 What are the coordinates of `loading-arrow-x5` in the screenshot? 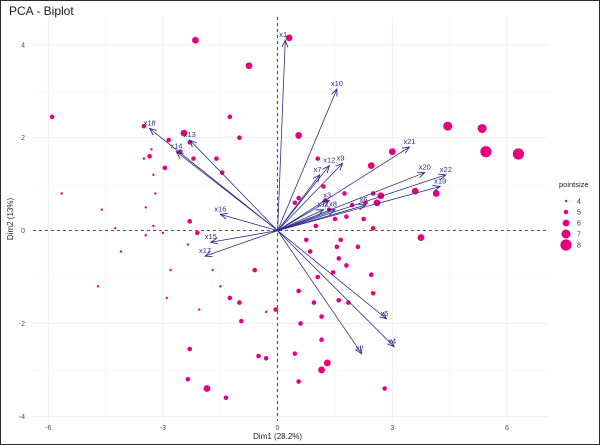 It's located at (332, 274).